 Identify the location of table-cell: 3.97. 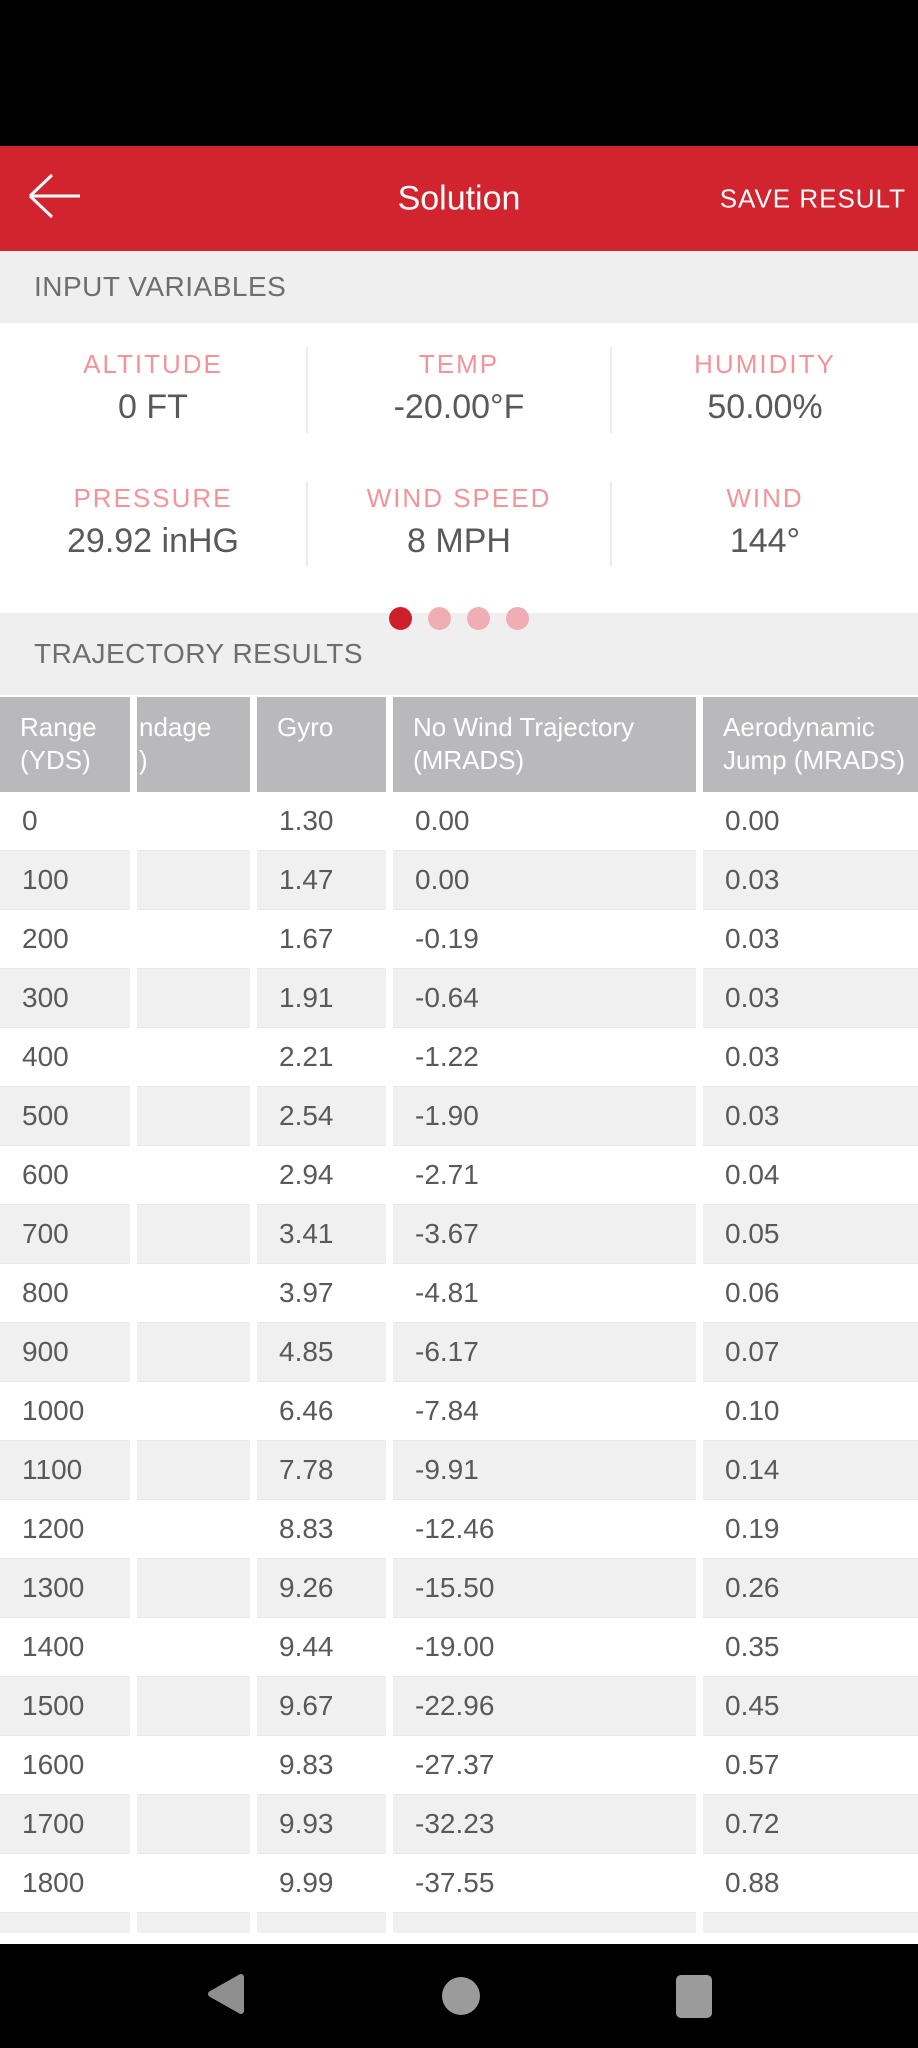
(321, 1293).